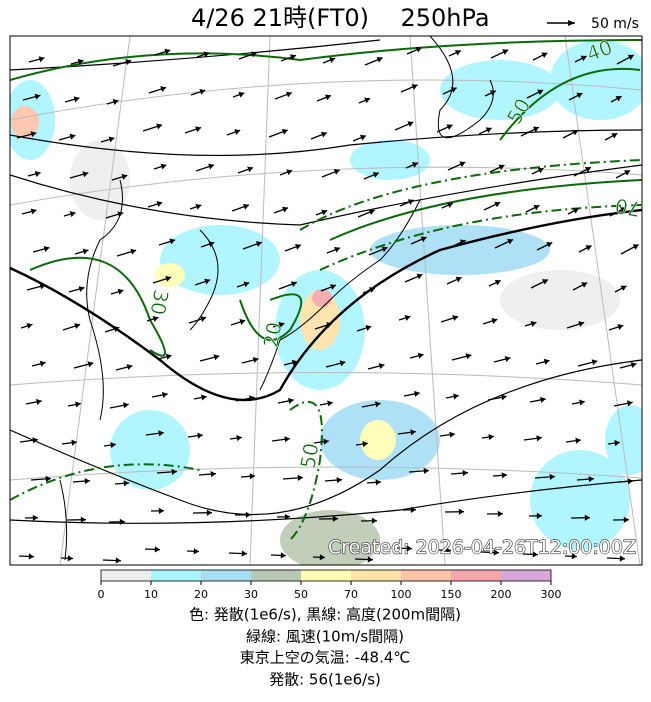 Image resolution: width=651 pixels, height=702 pixels. I want to click on contour-label: 20, so click(272, 334).